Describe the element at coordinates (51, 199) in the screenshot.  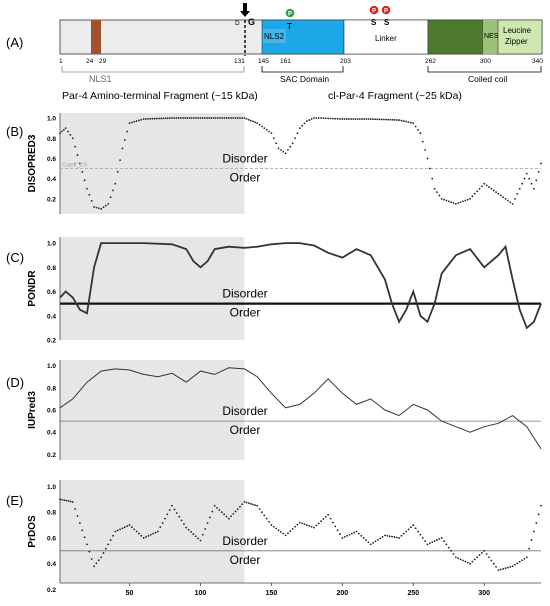
I see `y-tick-label: 0.2` at that location.